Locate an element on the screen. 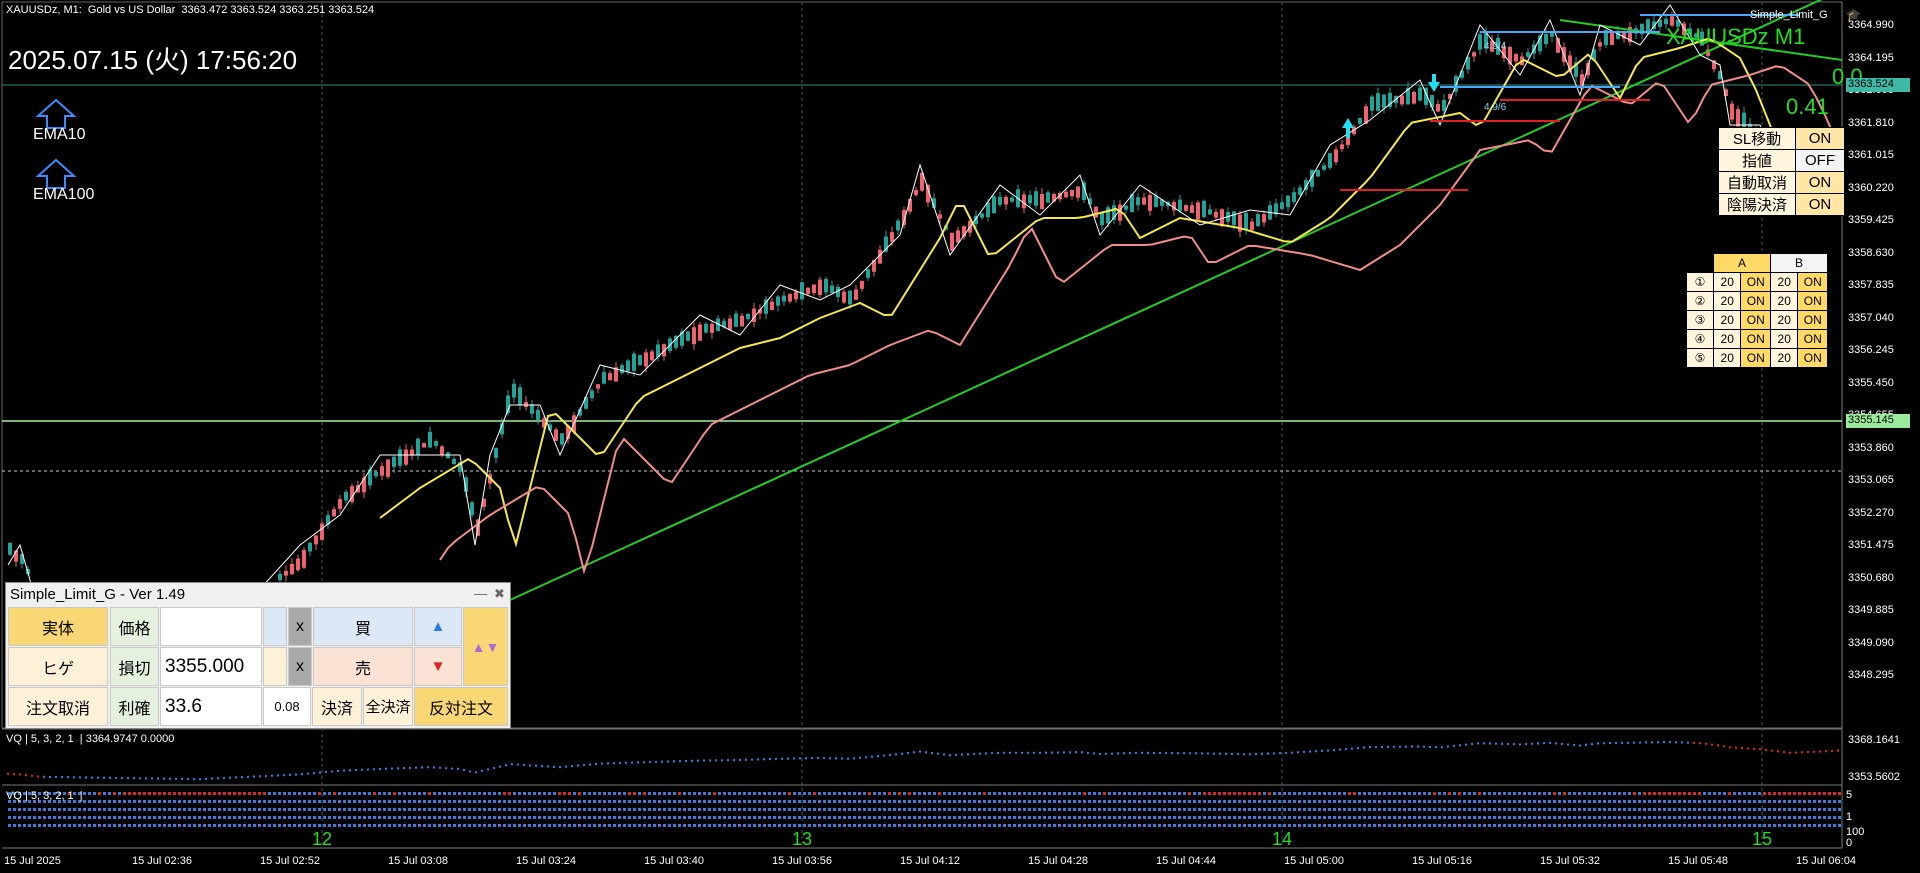  option-toggle-sl: ON is located at coordinates (1820, 138).